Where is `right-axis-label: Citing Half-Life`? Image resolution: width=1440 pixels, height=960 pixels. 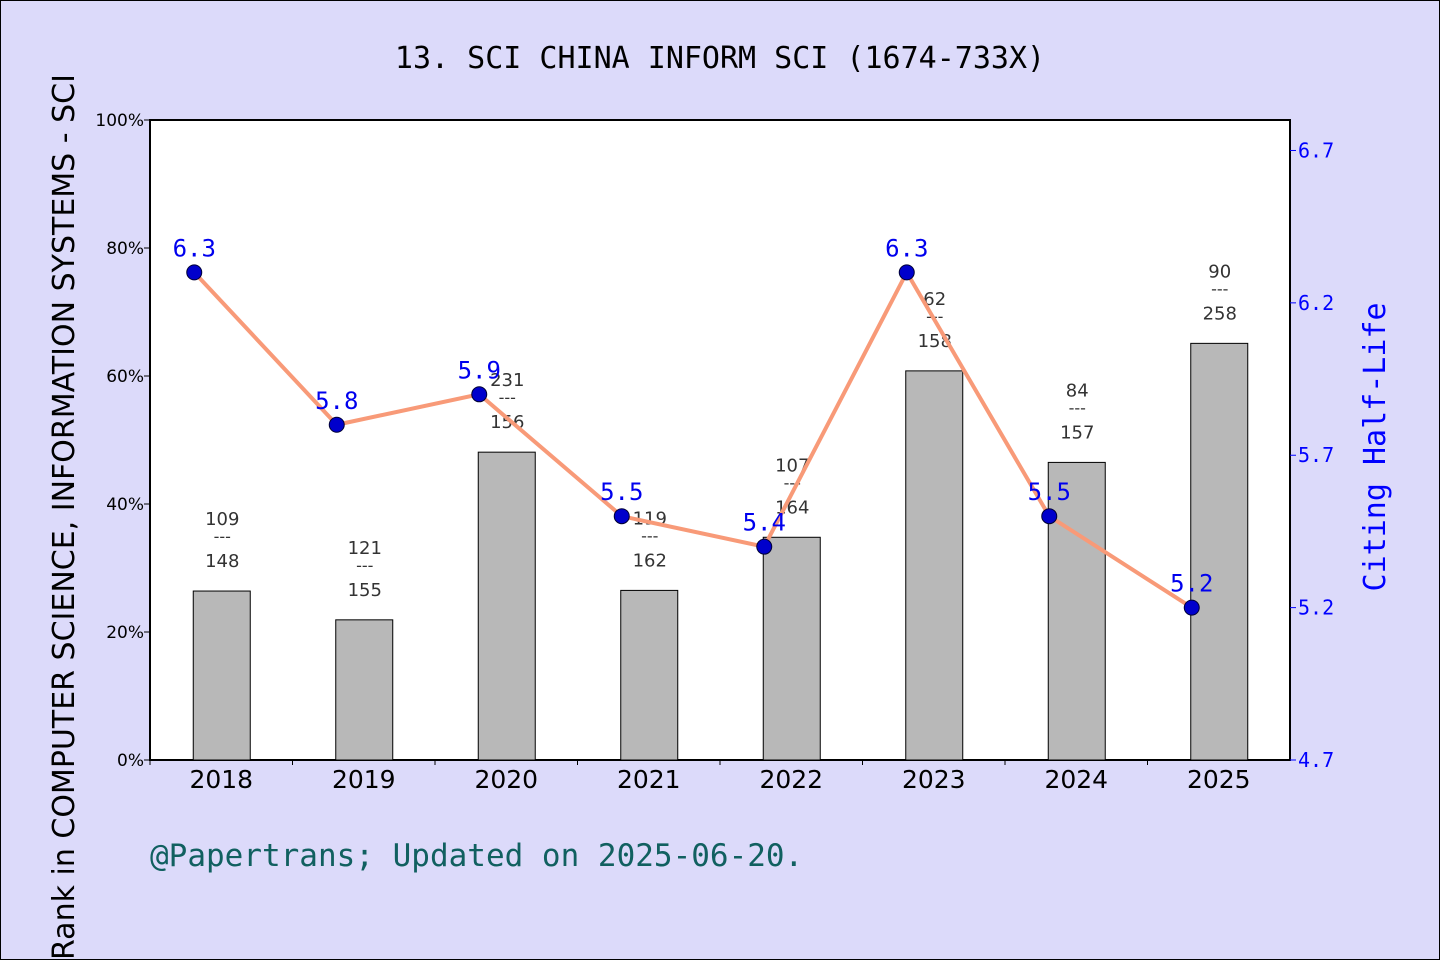 right-axis-label: Citing Half-Life is located at coordinates (1375, 447).